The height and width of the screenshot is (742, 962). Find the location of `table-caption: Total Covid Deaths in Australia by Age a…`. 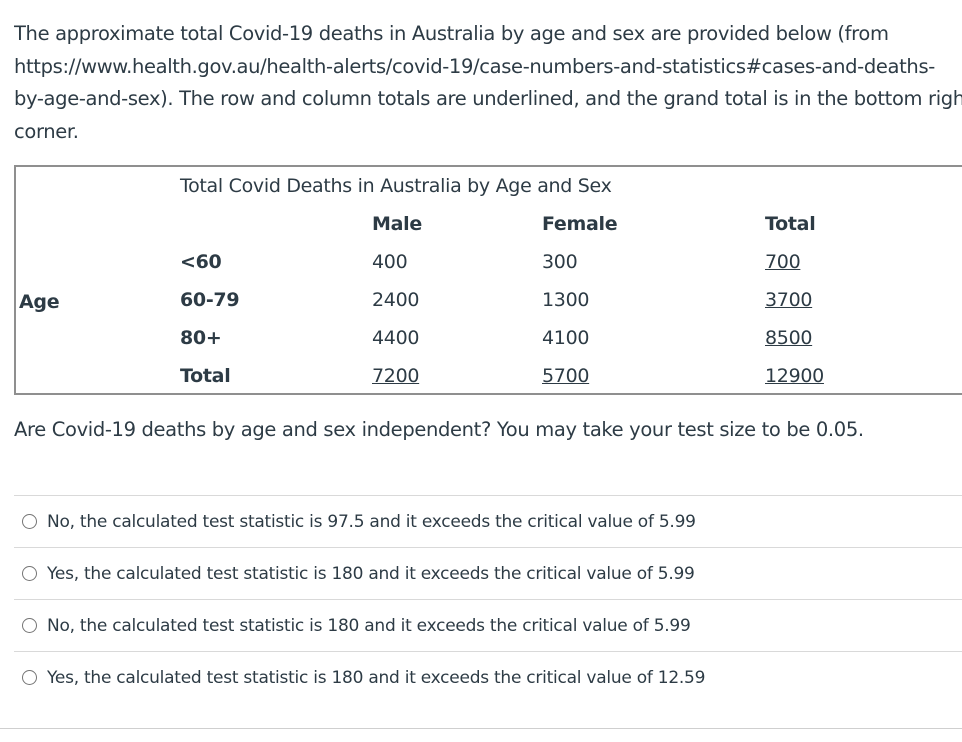

table-caption: Total Covid Deaths in Australia by Age a… is located at coordinates (396, 186).